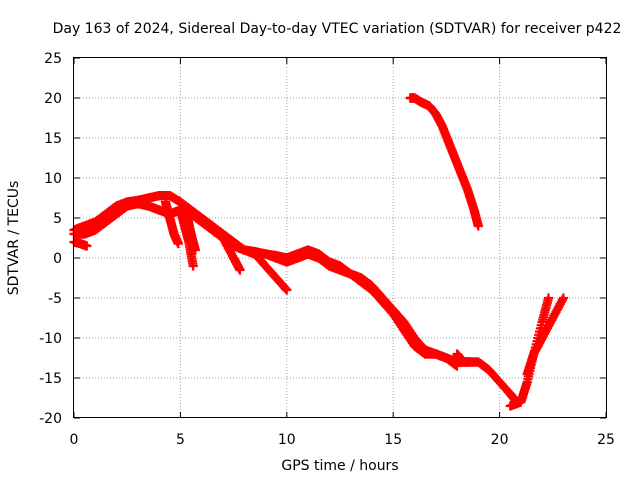  I want to click on x-tick-label: 15, so click(393, 440).